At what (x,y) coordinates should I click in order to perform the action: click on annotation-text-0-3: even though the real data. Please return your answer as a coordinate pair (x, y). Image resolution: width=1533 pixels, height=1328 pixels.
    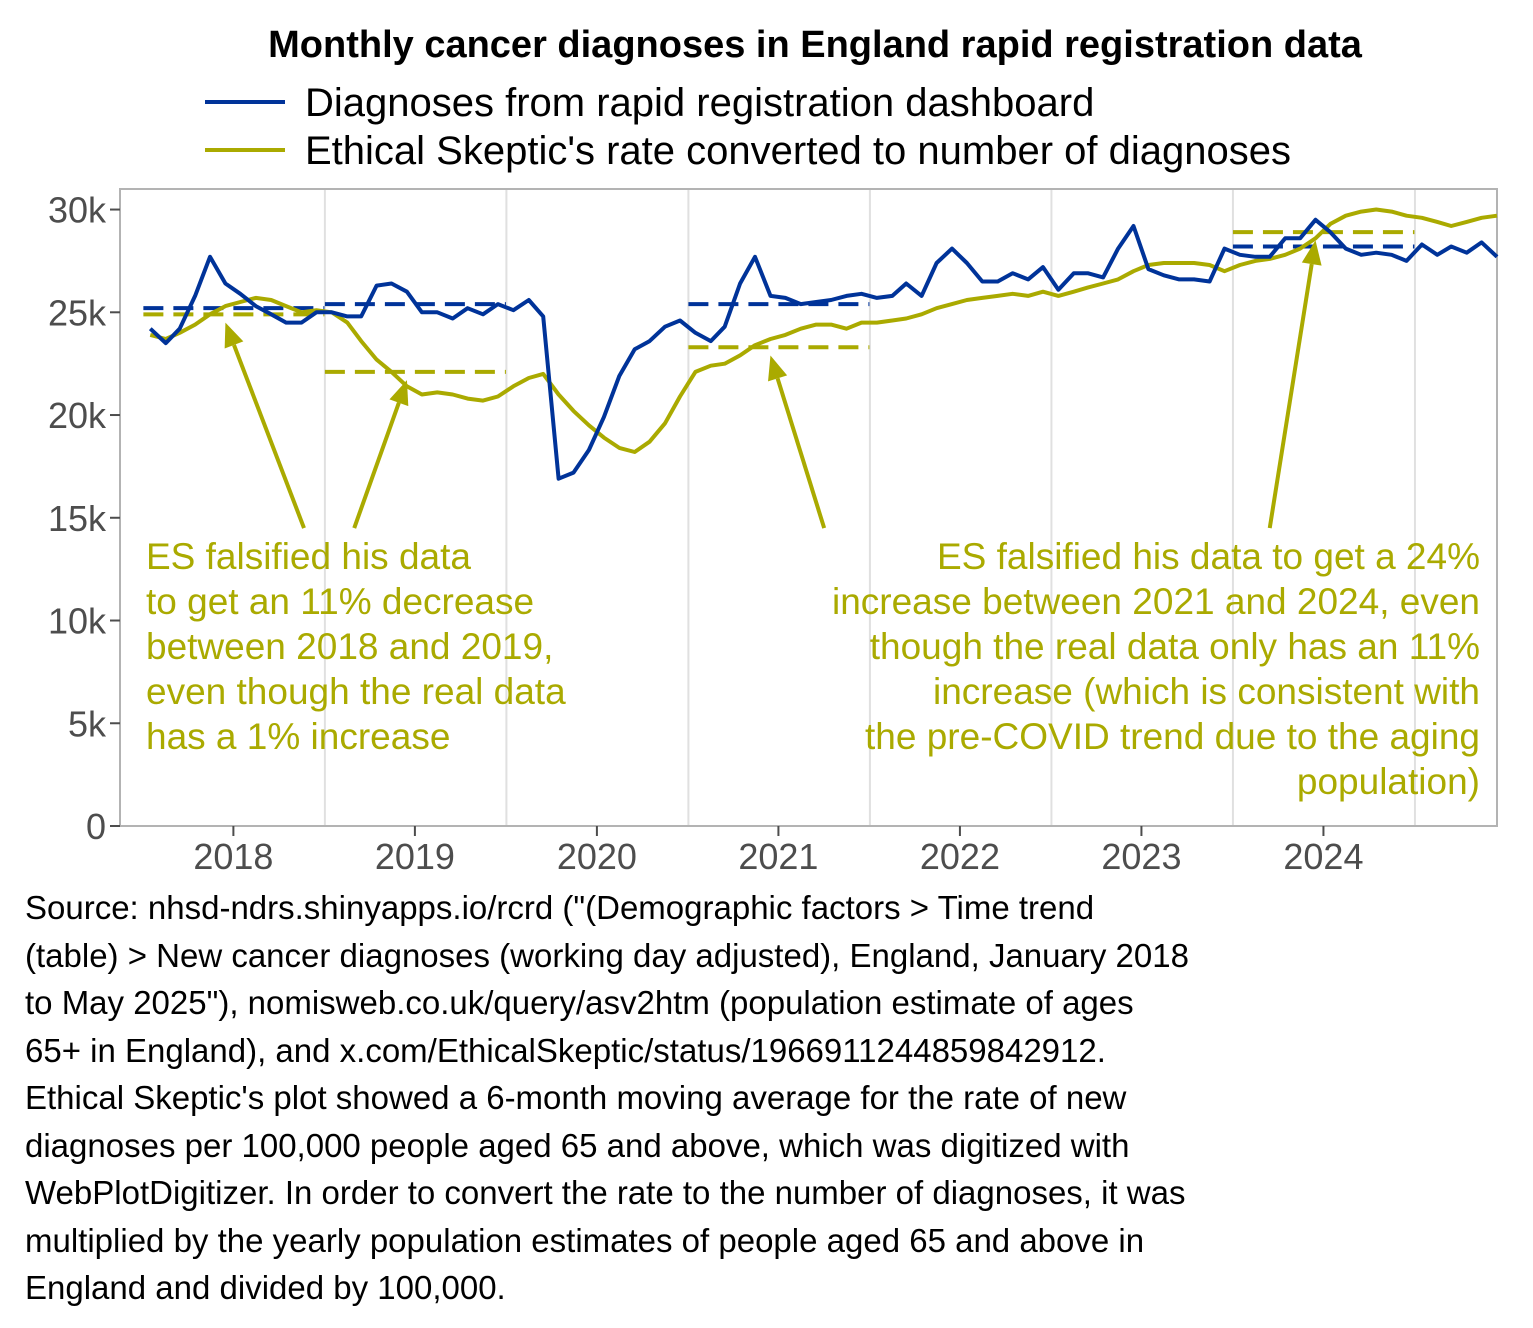
    Looking at the image, I should click on (356, 691).